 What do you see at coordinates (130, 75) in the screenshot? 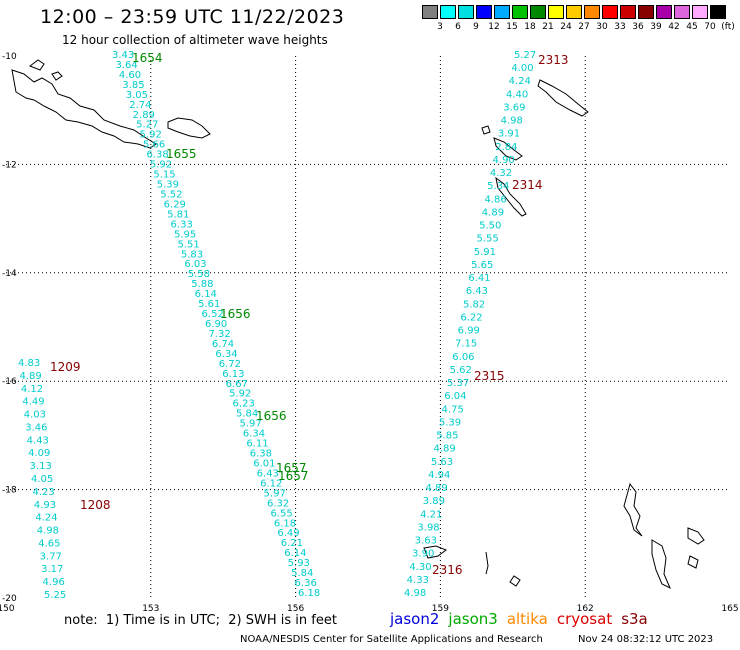
I see `wave-height-value: 4.60` at bounding box center [130, 75].